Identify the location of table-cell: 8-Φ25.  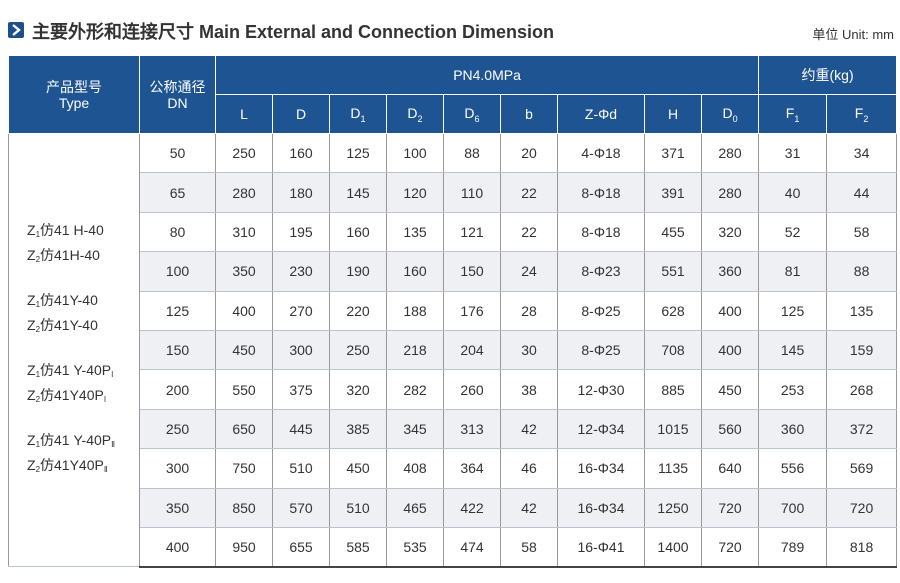
(601, 350).